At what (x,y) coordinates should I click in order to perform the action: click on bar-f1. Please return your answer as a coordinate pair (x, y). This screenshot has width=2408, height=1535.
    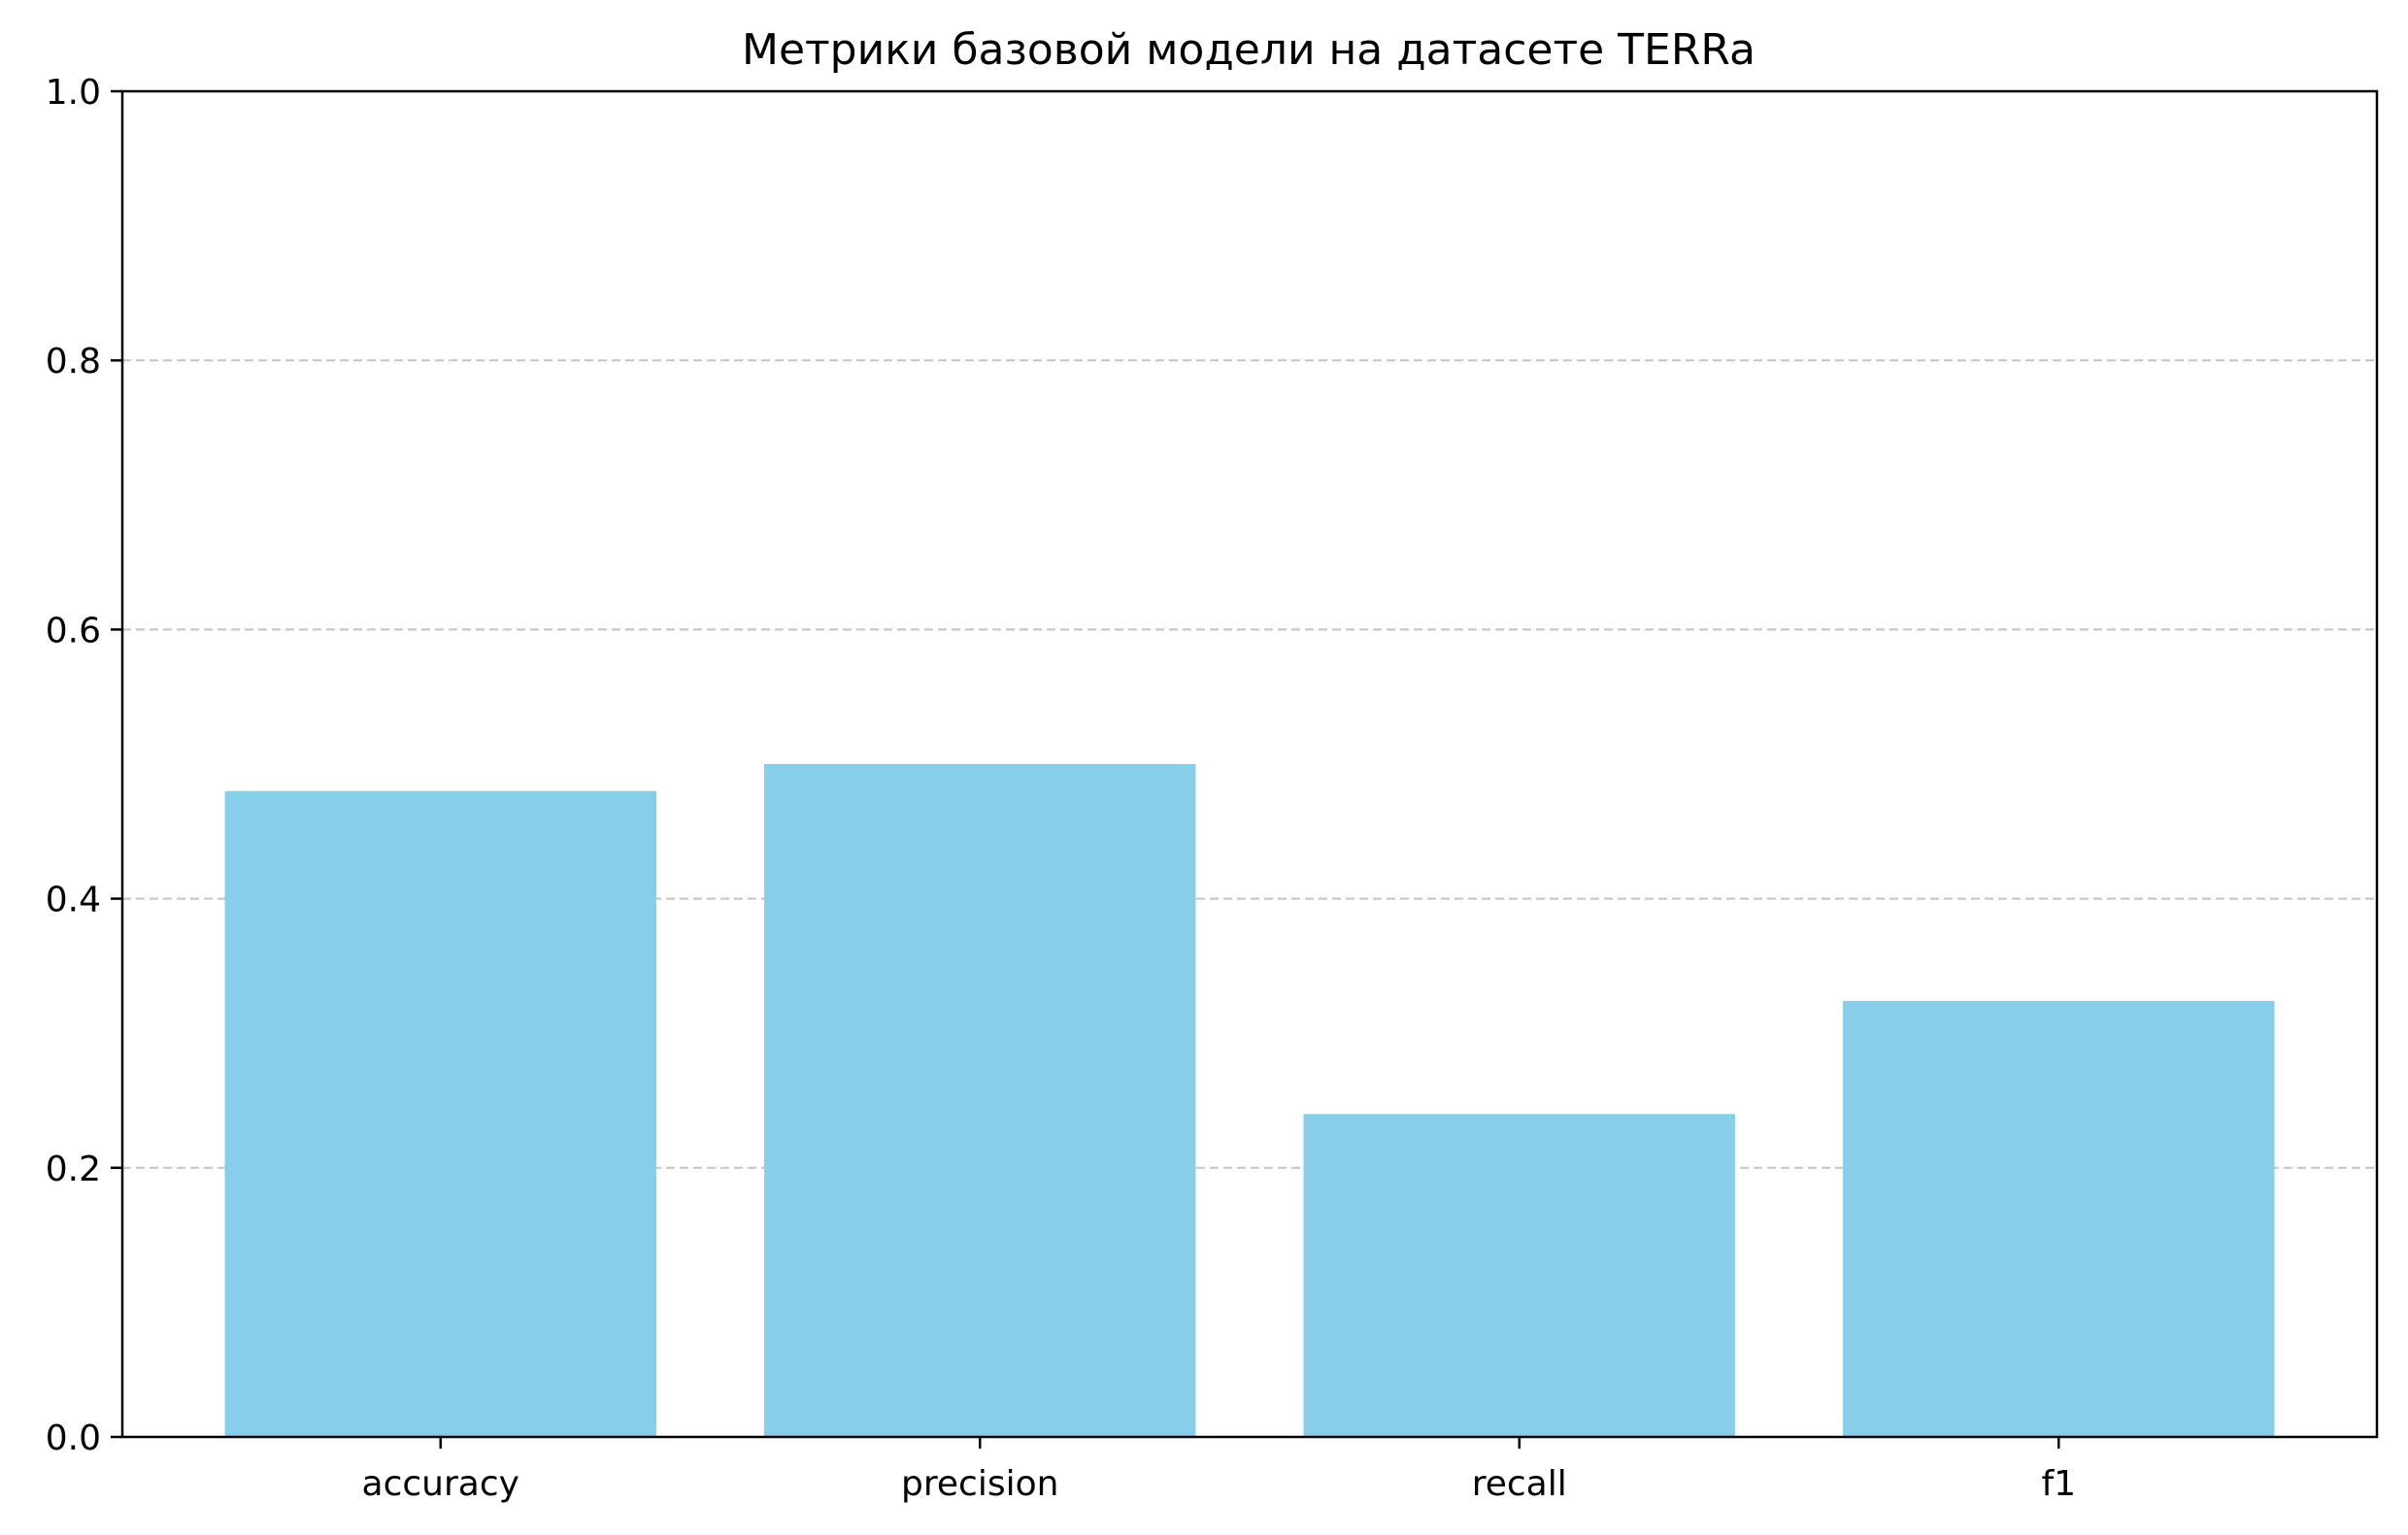
    Looking at the image, I should click on (2059, 1219).